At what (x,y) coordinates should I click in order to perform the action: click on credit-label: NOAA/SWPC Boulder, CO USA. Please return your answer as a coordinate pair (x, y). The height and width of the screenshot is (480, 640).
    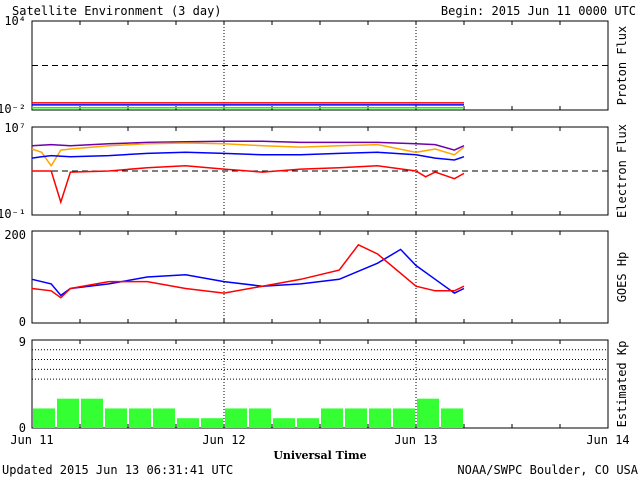
    Looking at the image, I should click on (547, 470).